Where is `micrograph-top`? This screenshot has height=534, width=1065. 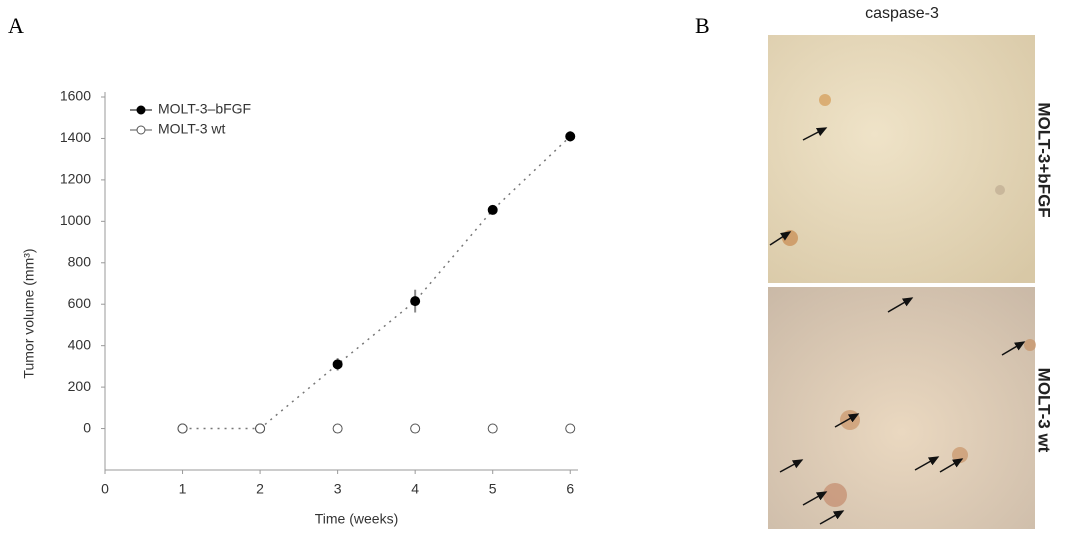
micrograph-top is located at coordinates (901, 159).